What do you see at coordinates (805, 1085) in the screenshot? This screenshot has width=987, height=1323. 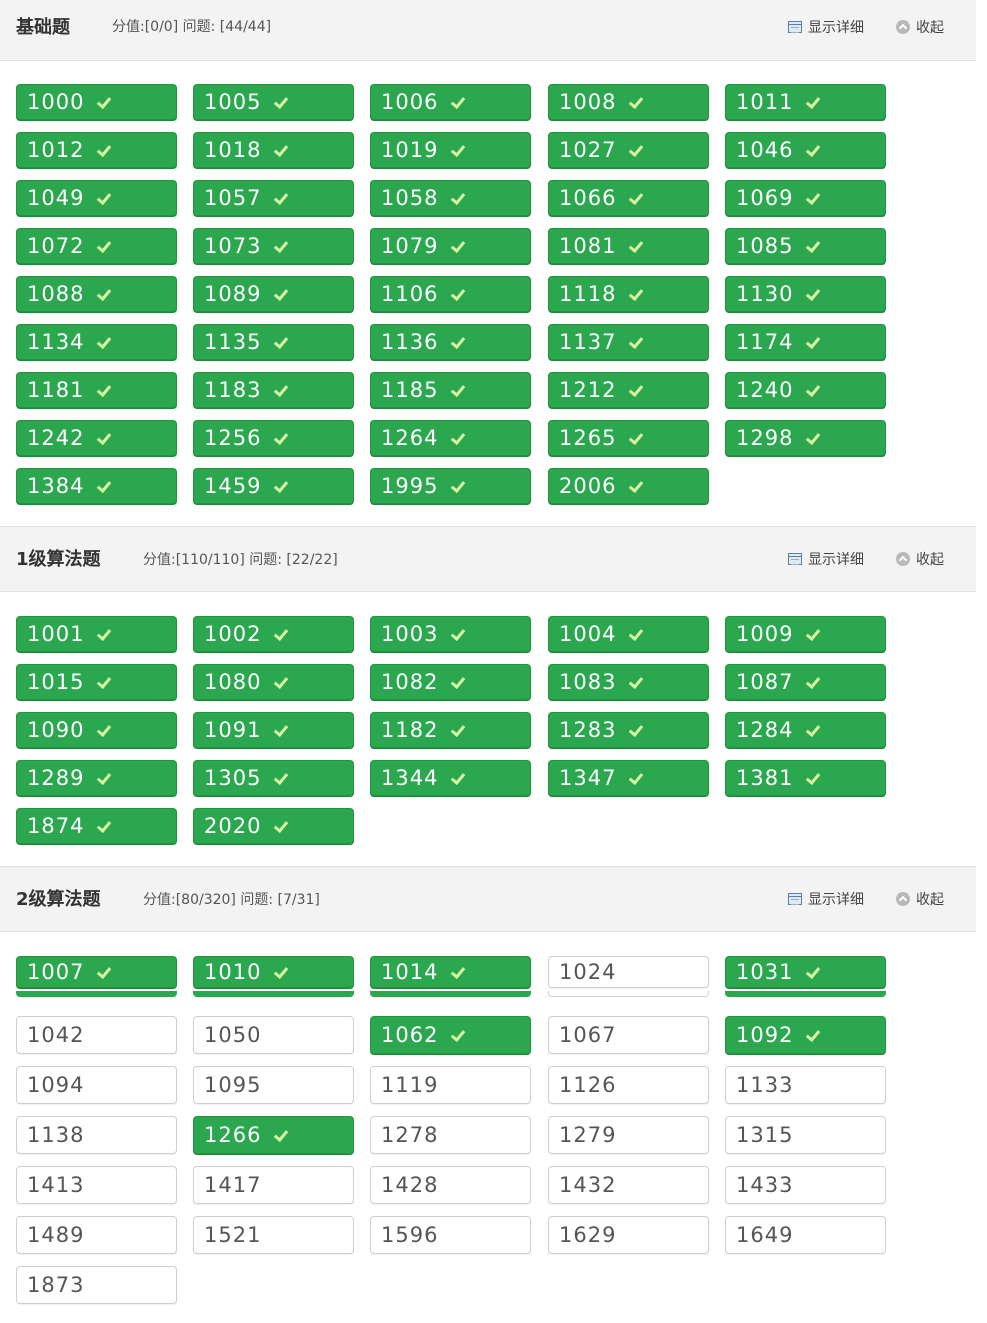 I see `problem-button: 1133` at bounding box center [805, 1085].